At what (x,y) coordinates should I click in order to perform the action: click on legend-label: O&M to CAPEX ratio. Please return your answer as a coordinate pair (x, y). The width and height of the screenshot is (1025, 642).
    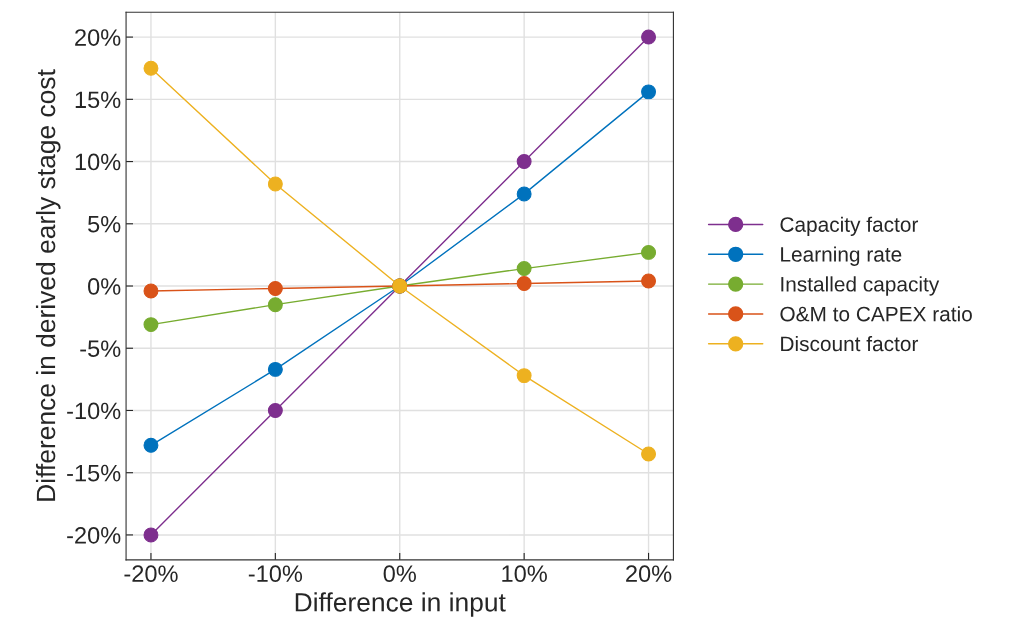
    Looking at the image, I should click on (876, 314).